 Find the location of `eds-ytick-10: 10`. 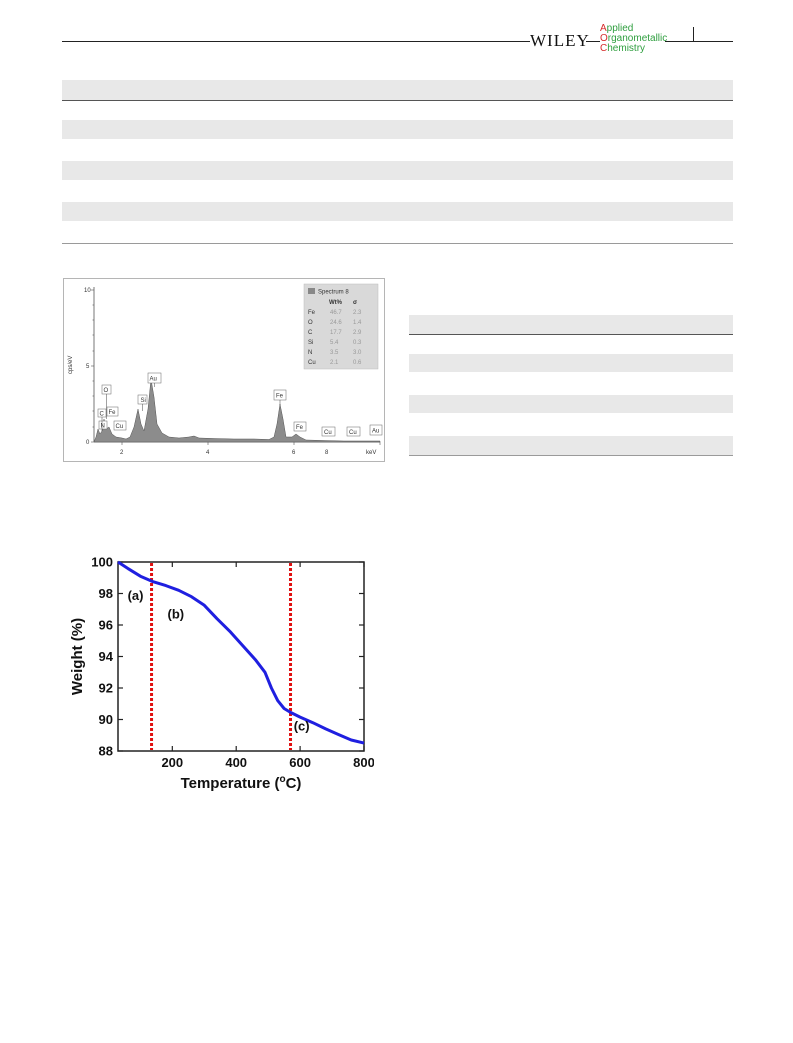

eds-ytick-10: 10 is located at coordinates (87, 291).